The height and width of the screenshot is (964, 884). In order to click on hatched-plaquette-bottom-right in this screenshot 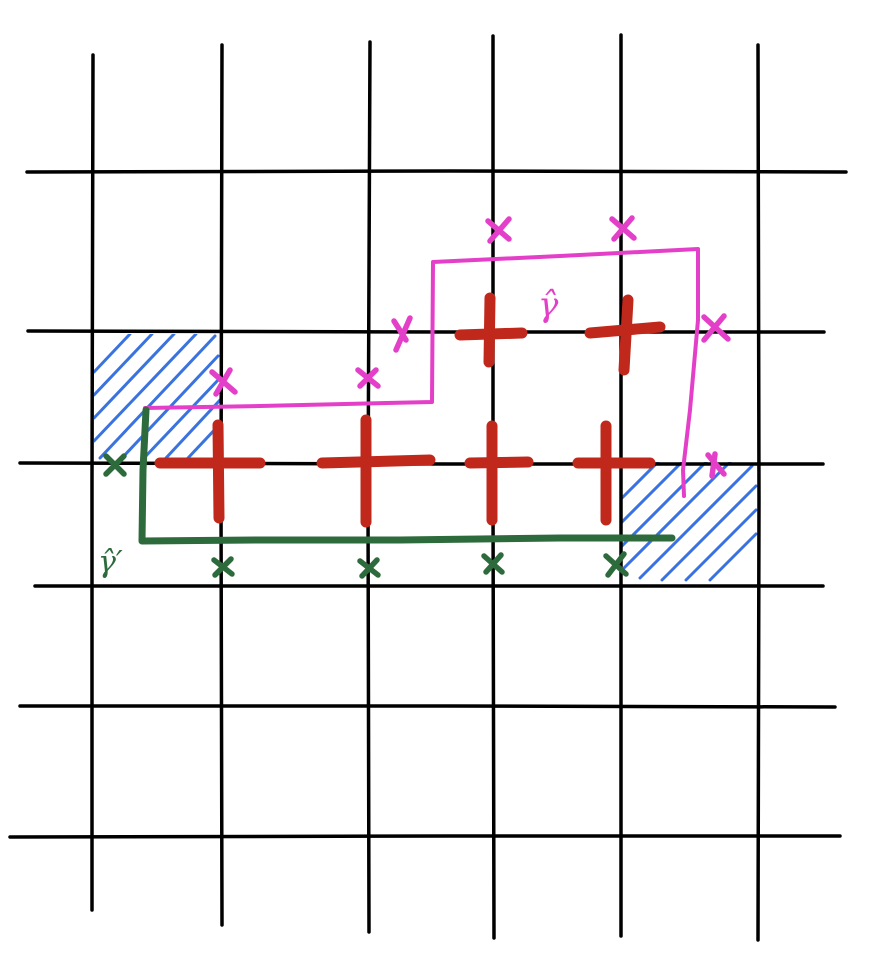, I will do `click(689, 522)`.